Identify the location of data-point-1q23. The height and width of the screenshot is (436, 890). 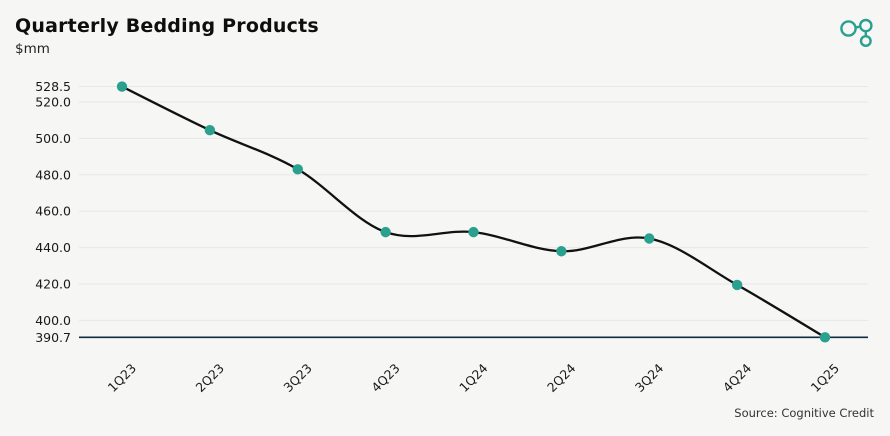
(122, 86).